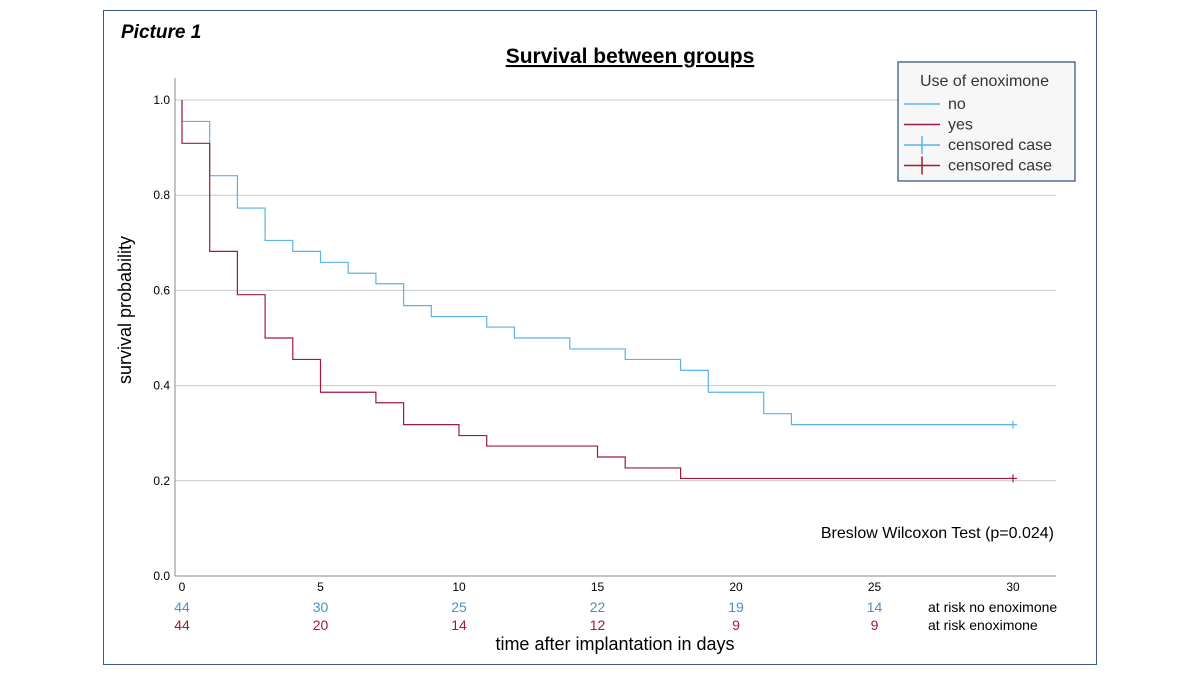 The width and height of the screenshot is (1200, 675). I want to click on at-risk-value: 22, so click(598, 607).